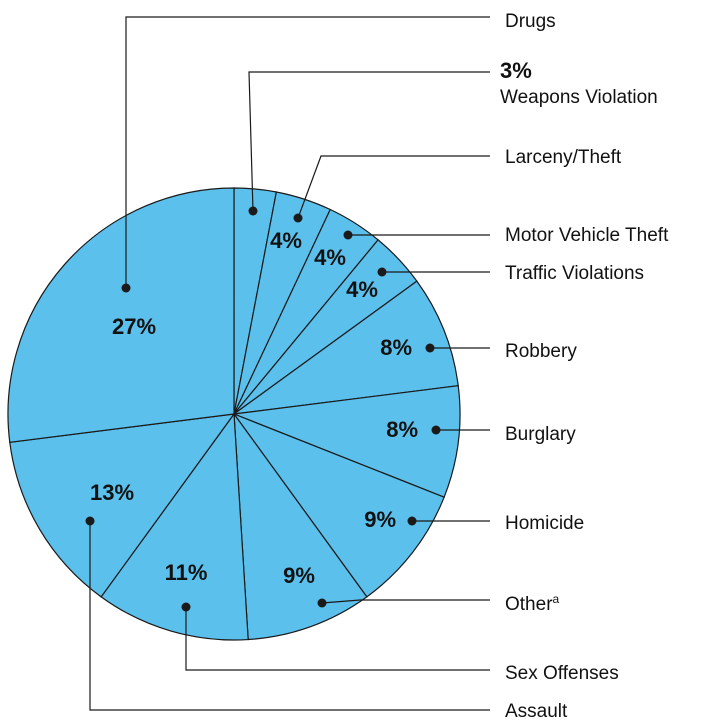  Describe the element at coordinates (405, 601) in the screenshot. I see `leader-line-other` at that location.